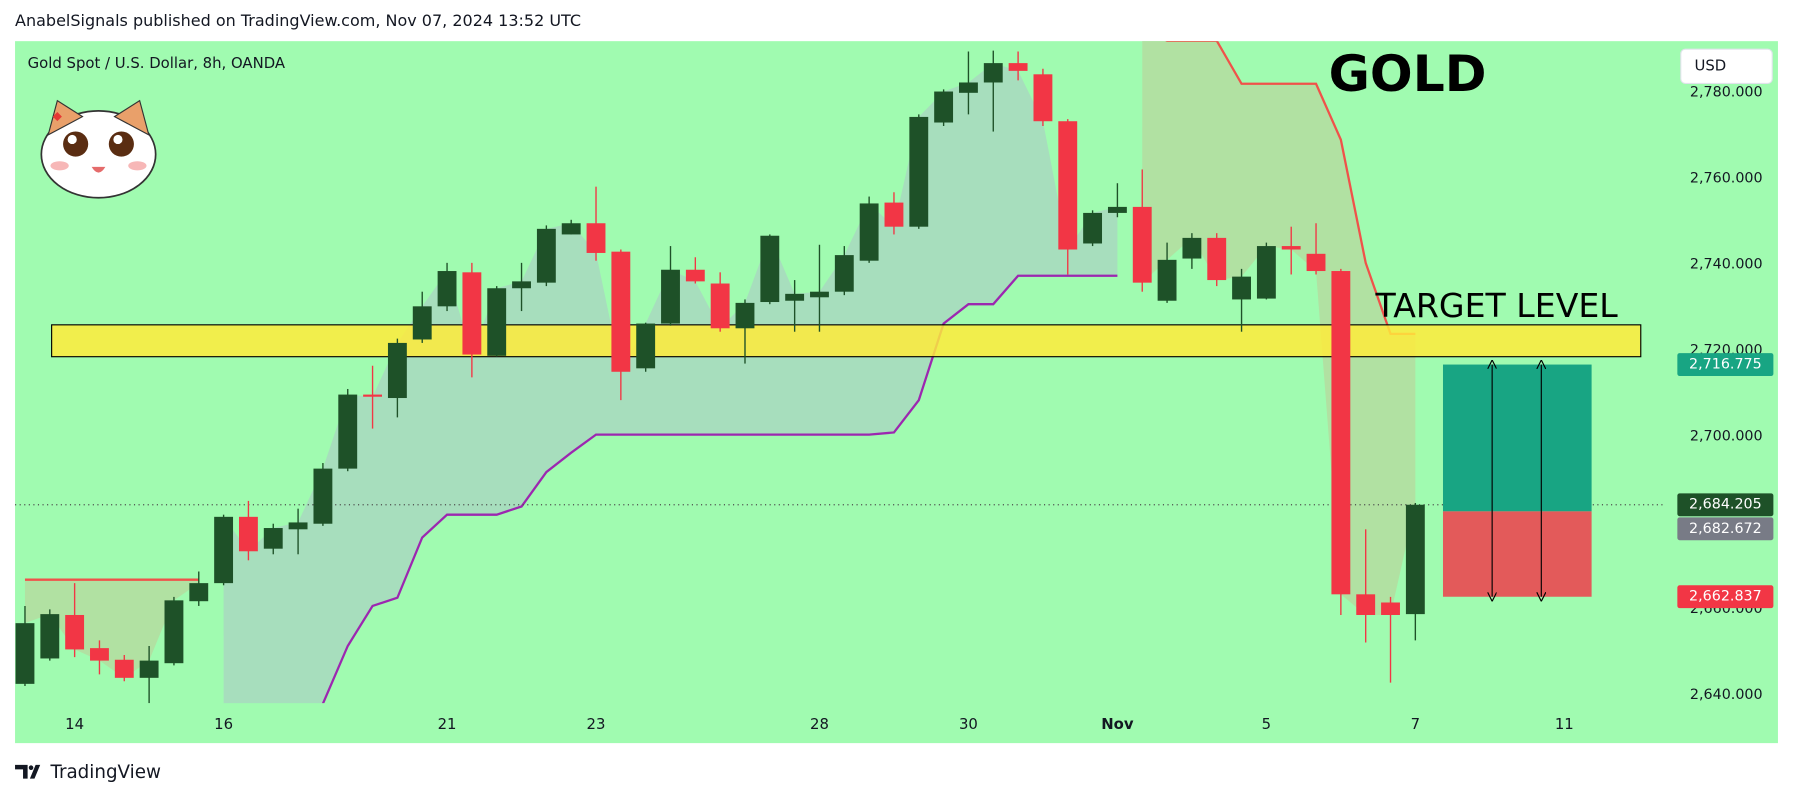  Describe the element at coordinates (111, 628) in the screenshot. I see `indicator-fill` at that location.